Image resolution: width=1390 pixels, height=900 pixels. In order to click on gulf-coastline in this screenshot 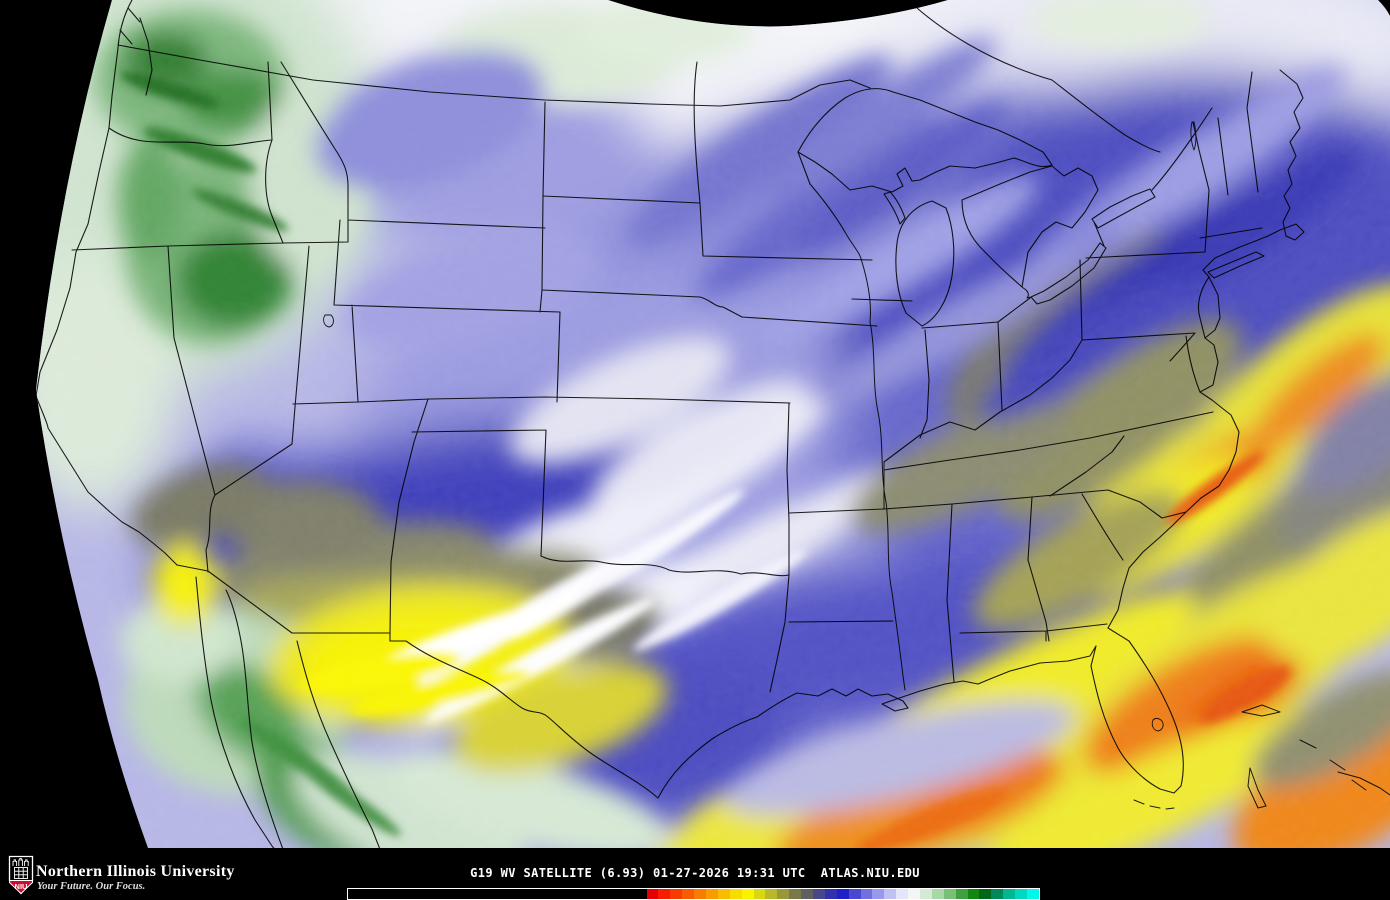, I will do `click(919, 722)`.